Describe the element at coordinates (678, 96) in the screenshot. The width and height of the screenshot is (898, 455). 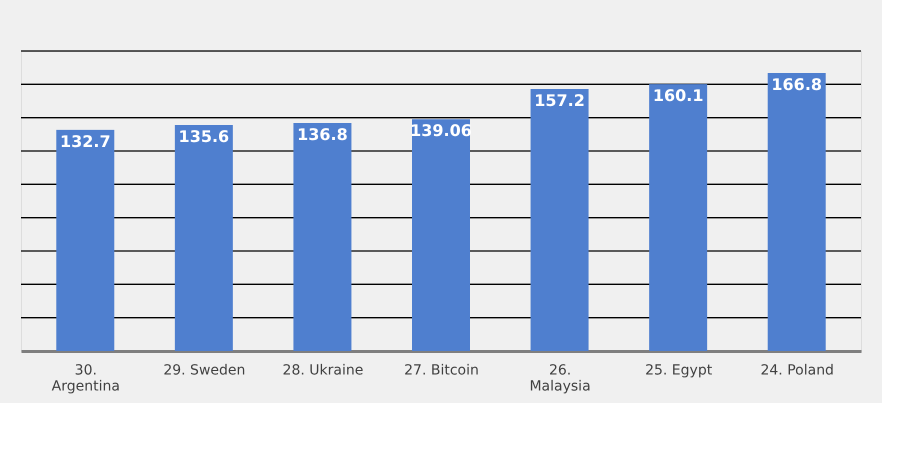
I see `data-label: 160.1` at that location.